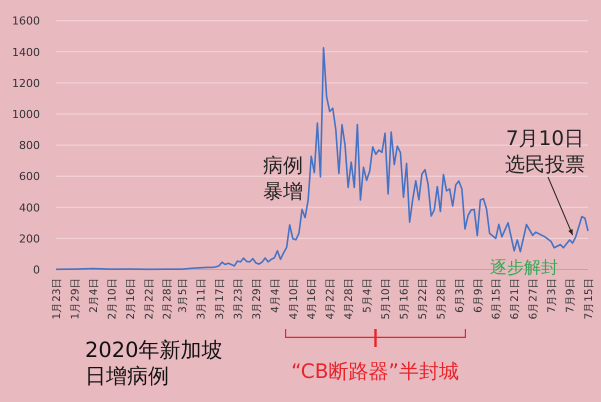 This screenshot has width=601, height=402. Describe the element at coordinates (275, 295) in the screenshot. I see `x-tick-label: 4月4日` at that location.